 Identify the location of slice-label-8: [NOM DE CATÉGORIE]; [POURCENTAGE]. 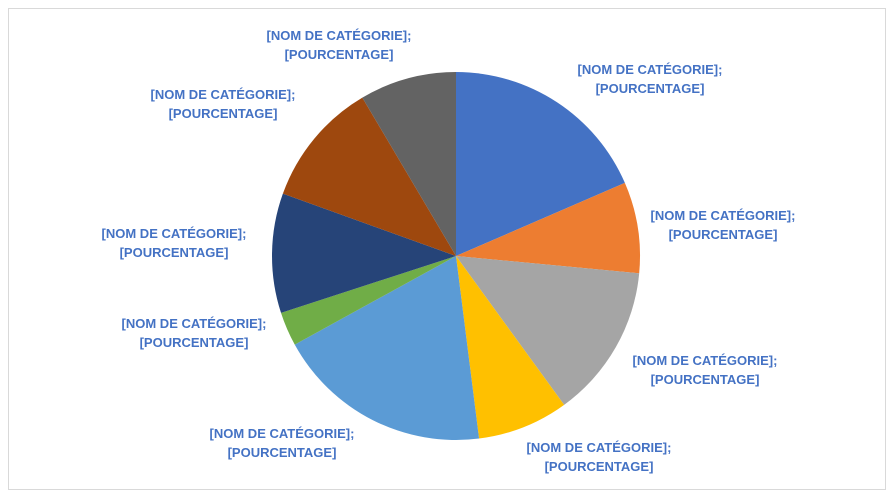
(223, 104).